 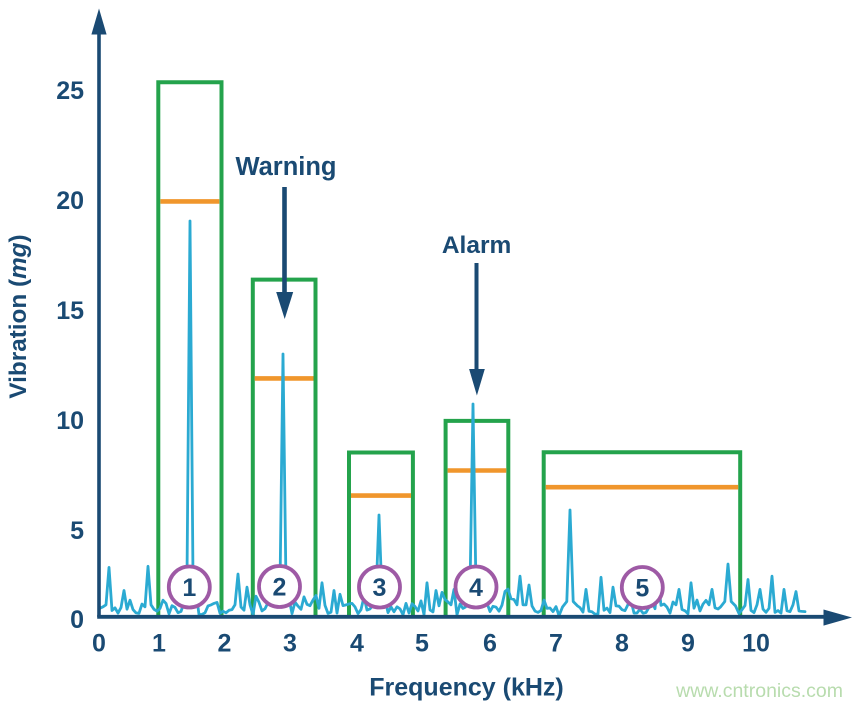 I want to click on svg-text: 25, so click(x=70, y=91).